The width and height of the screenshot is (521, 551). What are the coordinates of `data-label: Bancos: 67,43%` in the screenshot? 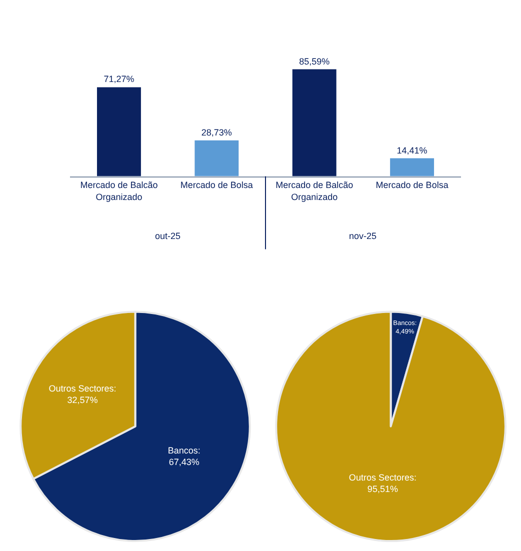 It's located at (184, 456).